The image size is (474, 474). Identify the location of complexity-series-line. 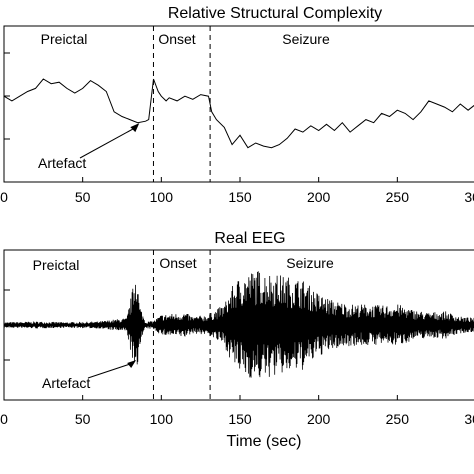
(238, 113).